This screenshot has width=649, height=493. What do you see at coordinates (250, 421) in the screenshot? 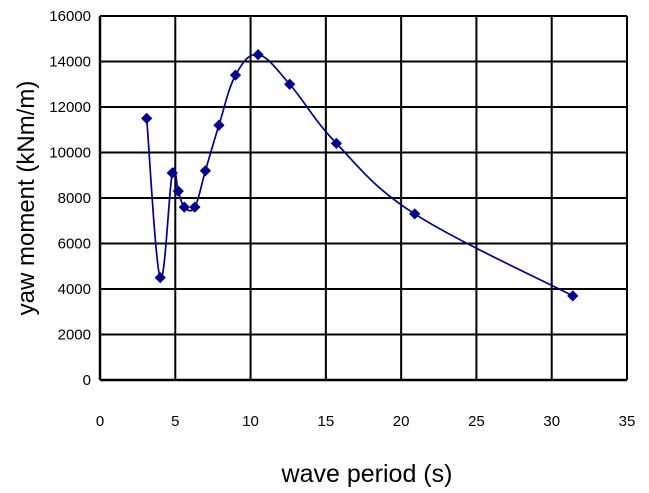
I see `x-tick-label: 10` at bounding box center [250, 421].